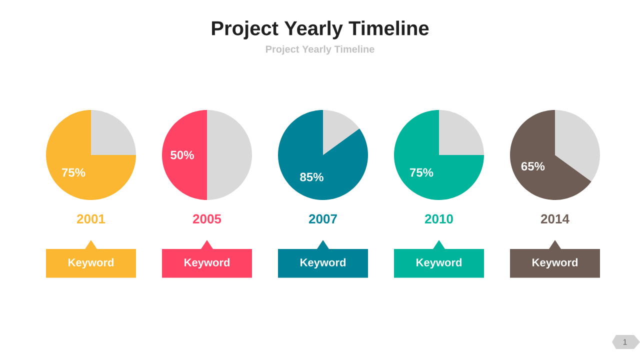 This screenshot has height=360, width=640. I want to click on data-label: 85%, so click(312, 177).